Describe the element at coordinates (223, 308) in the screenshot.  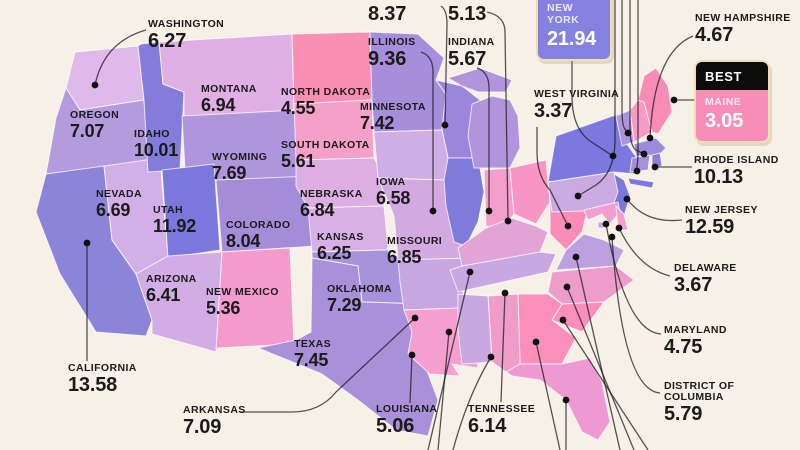
I see `state-value: 5.36` at that location.